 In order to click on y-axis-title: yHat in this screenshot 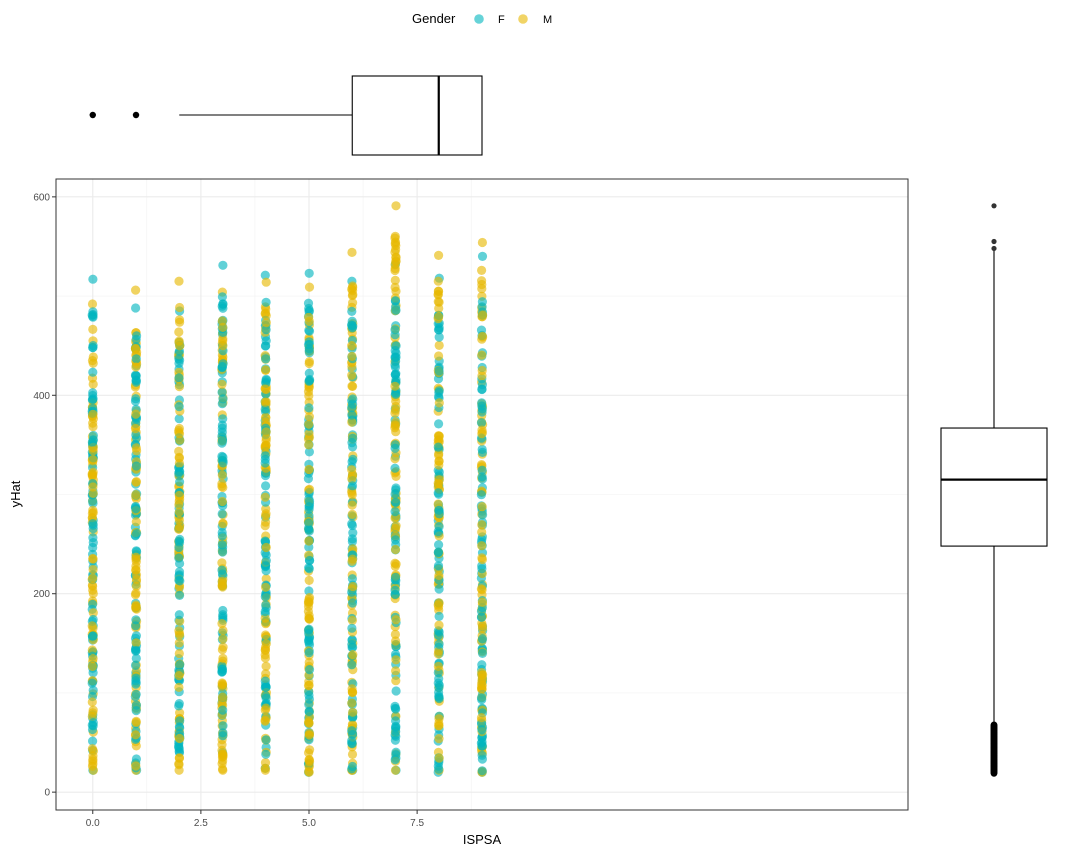, I will do `click(15, 493)`.